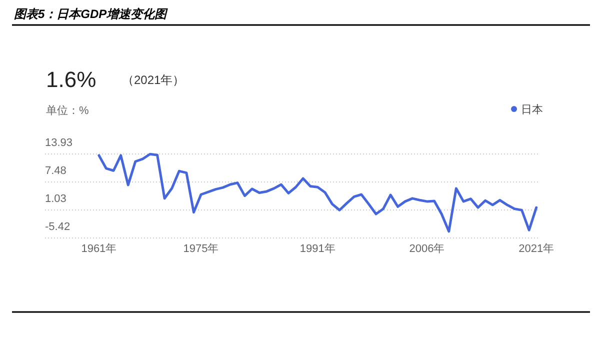 The image size is (600, 340). Describe the element at coordinates (536, 249) in the screenshot. I see `x-tick-label: 2021年` at that location.